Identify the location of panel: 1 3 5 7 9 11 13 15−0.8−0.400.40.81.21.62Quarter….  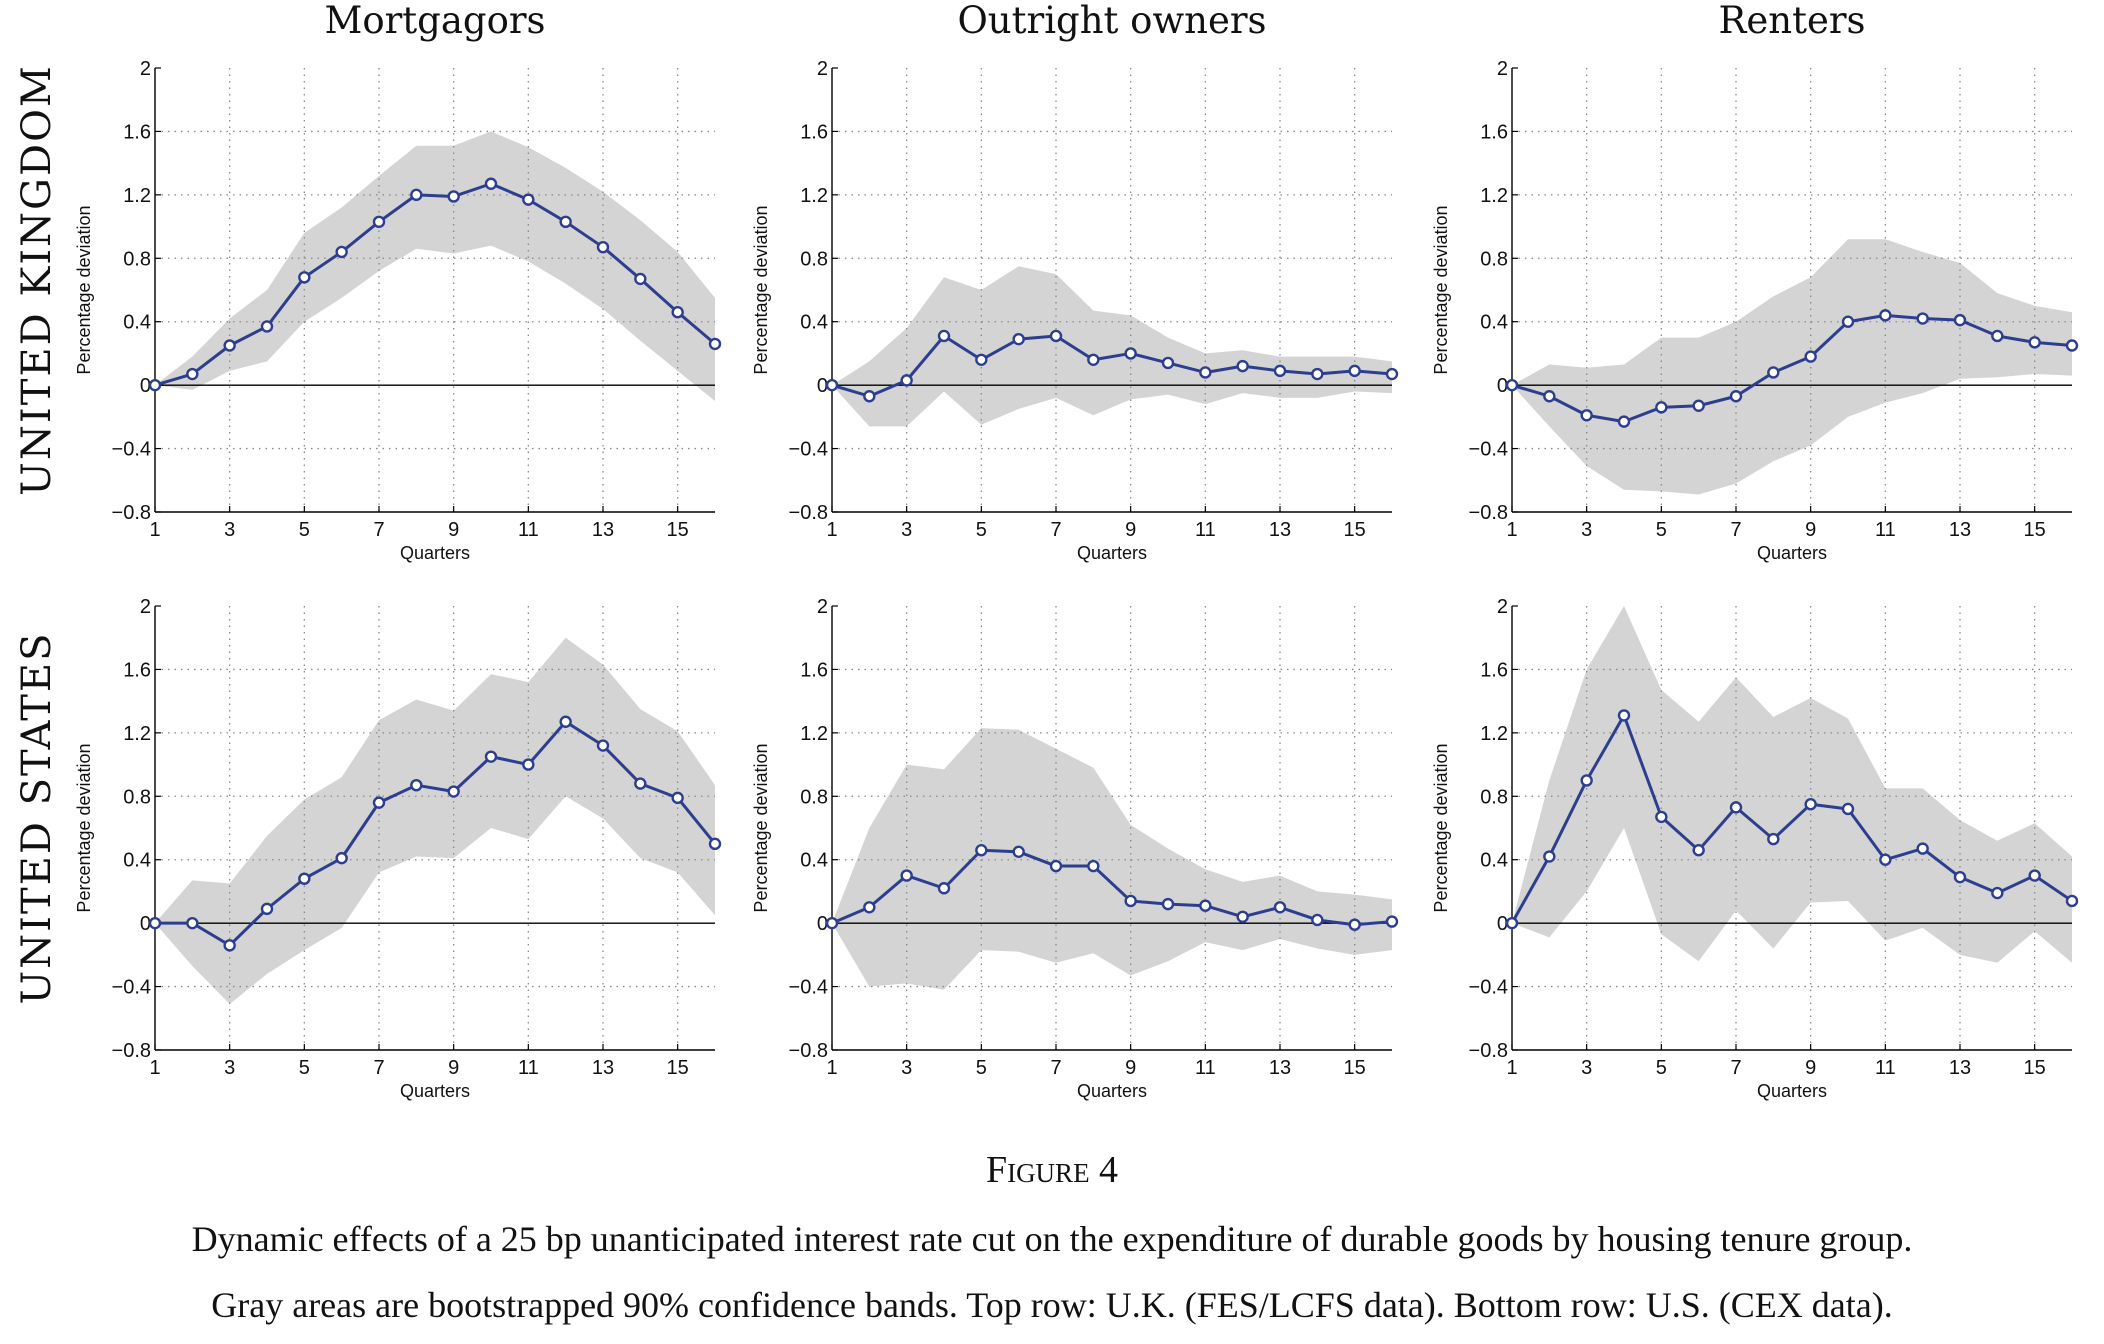
(1075, 310).